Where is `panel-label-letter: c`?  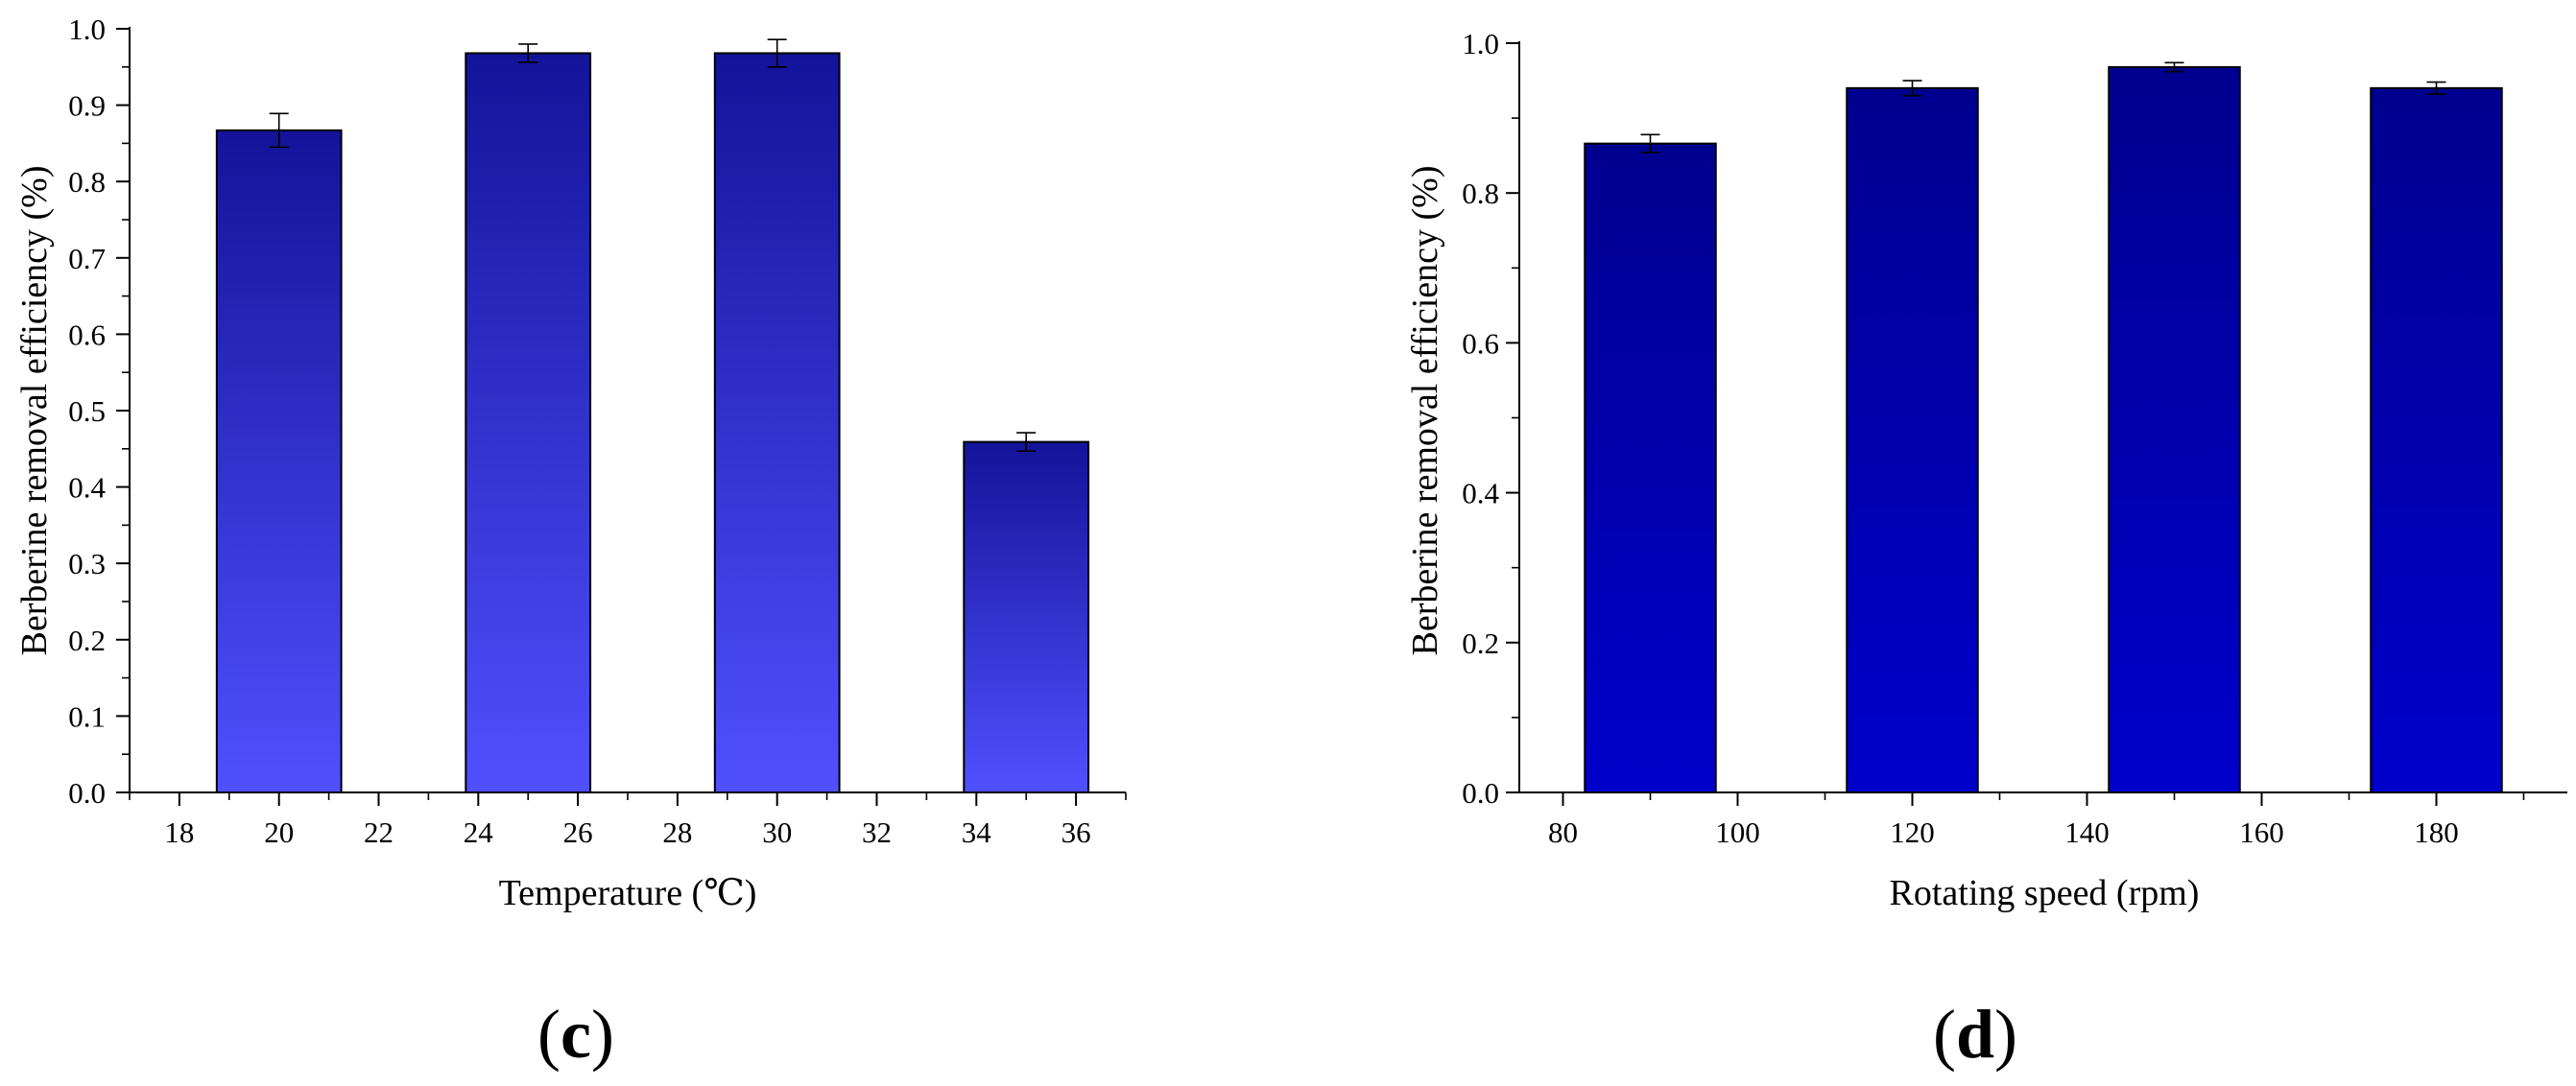
panel-label-letter: c is located at coordinates (576, 1034).